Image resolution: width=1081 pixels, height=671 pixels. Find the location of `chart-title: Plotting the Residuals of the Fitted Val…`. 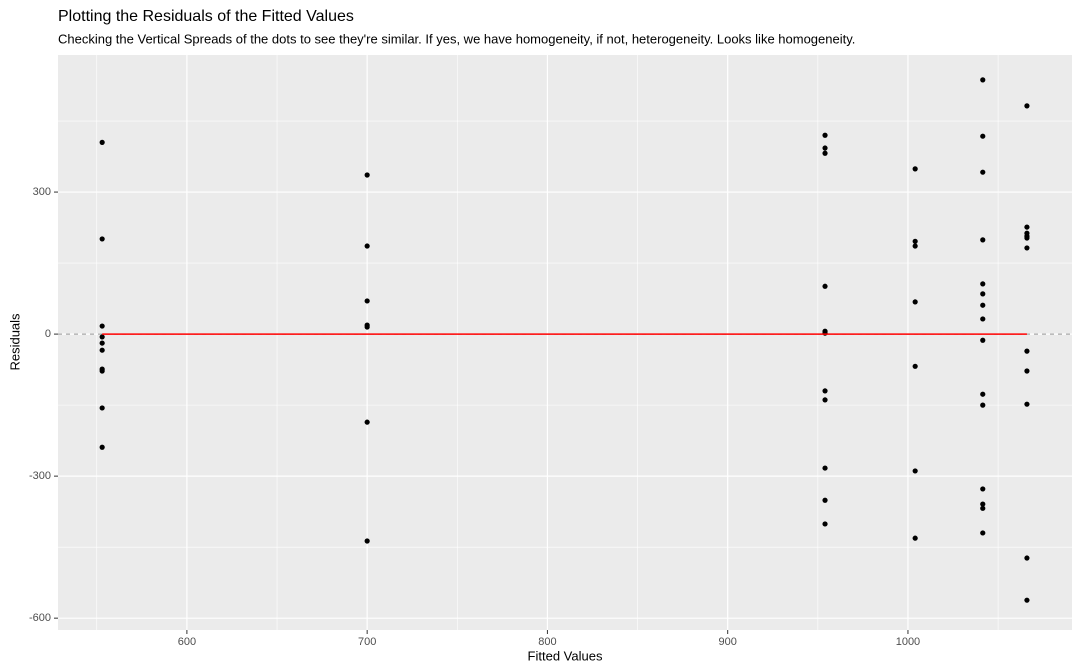

chart-title: Plotting the Residuals of the Fitted Val… is located at coordinates (206, 16).